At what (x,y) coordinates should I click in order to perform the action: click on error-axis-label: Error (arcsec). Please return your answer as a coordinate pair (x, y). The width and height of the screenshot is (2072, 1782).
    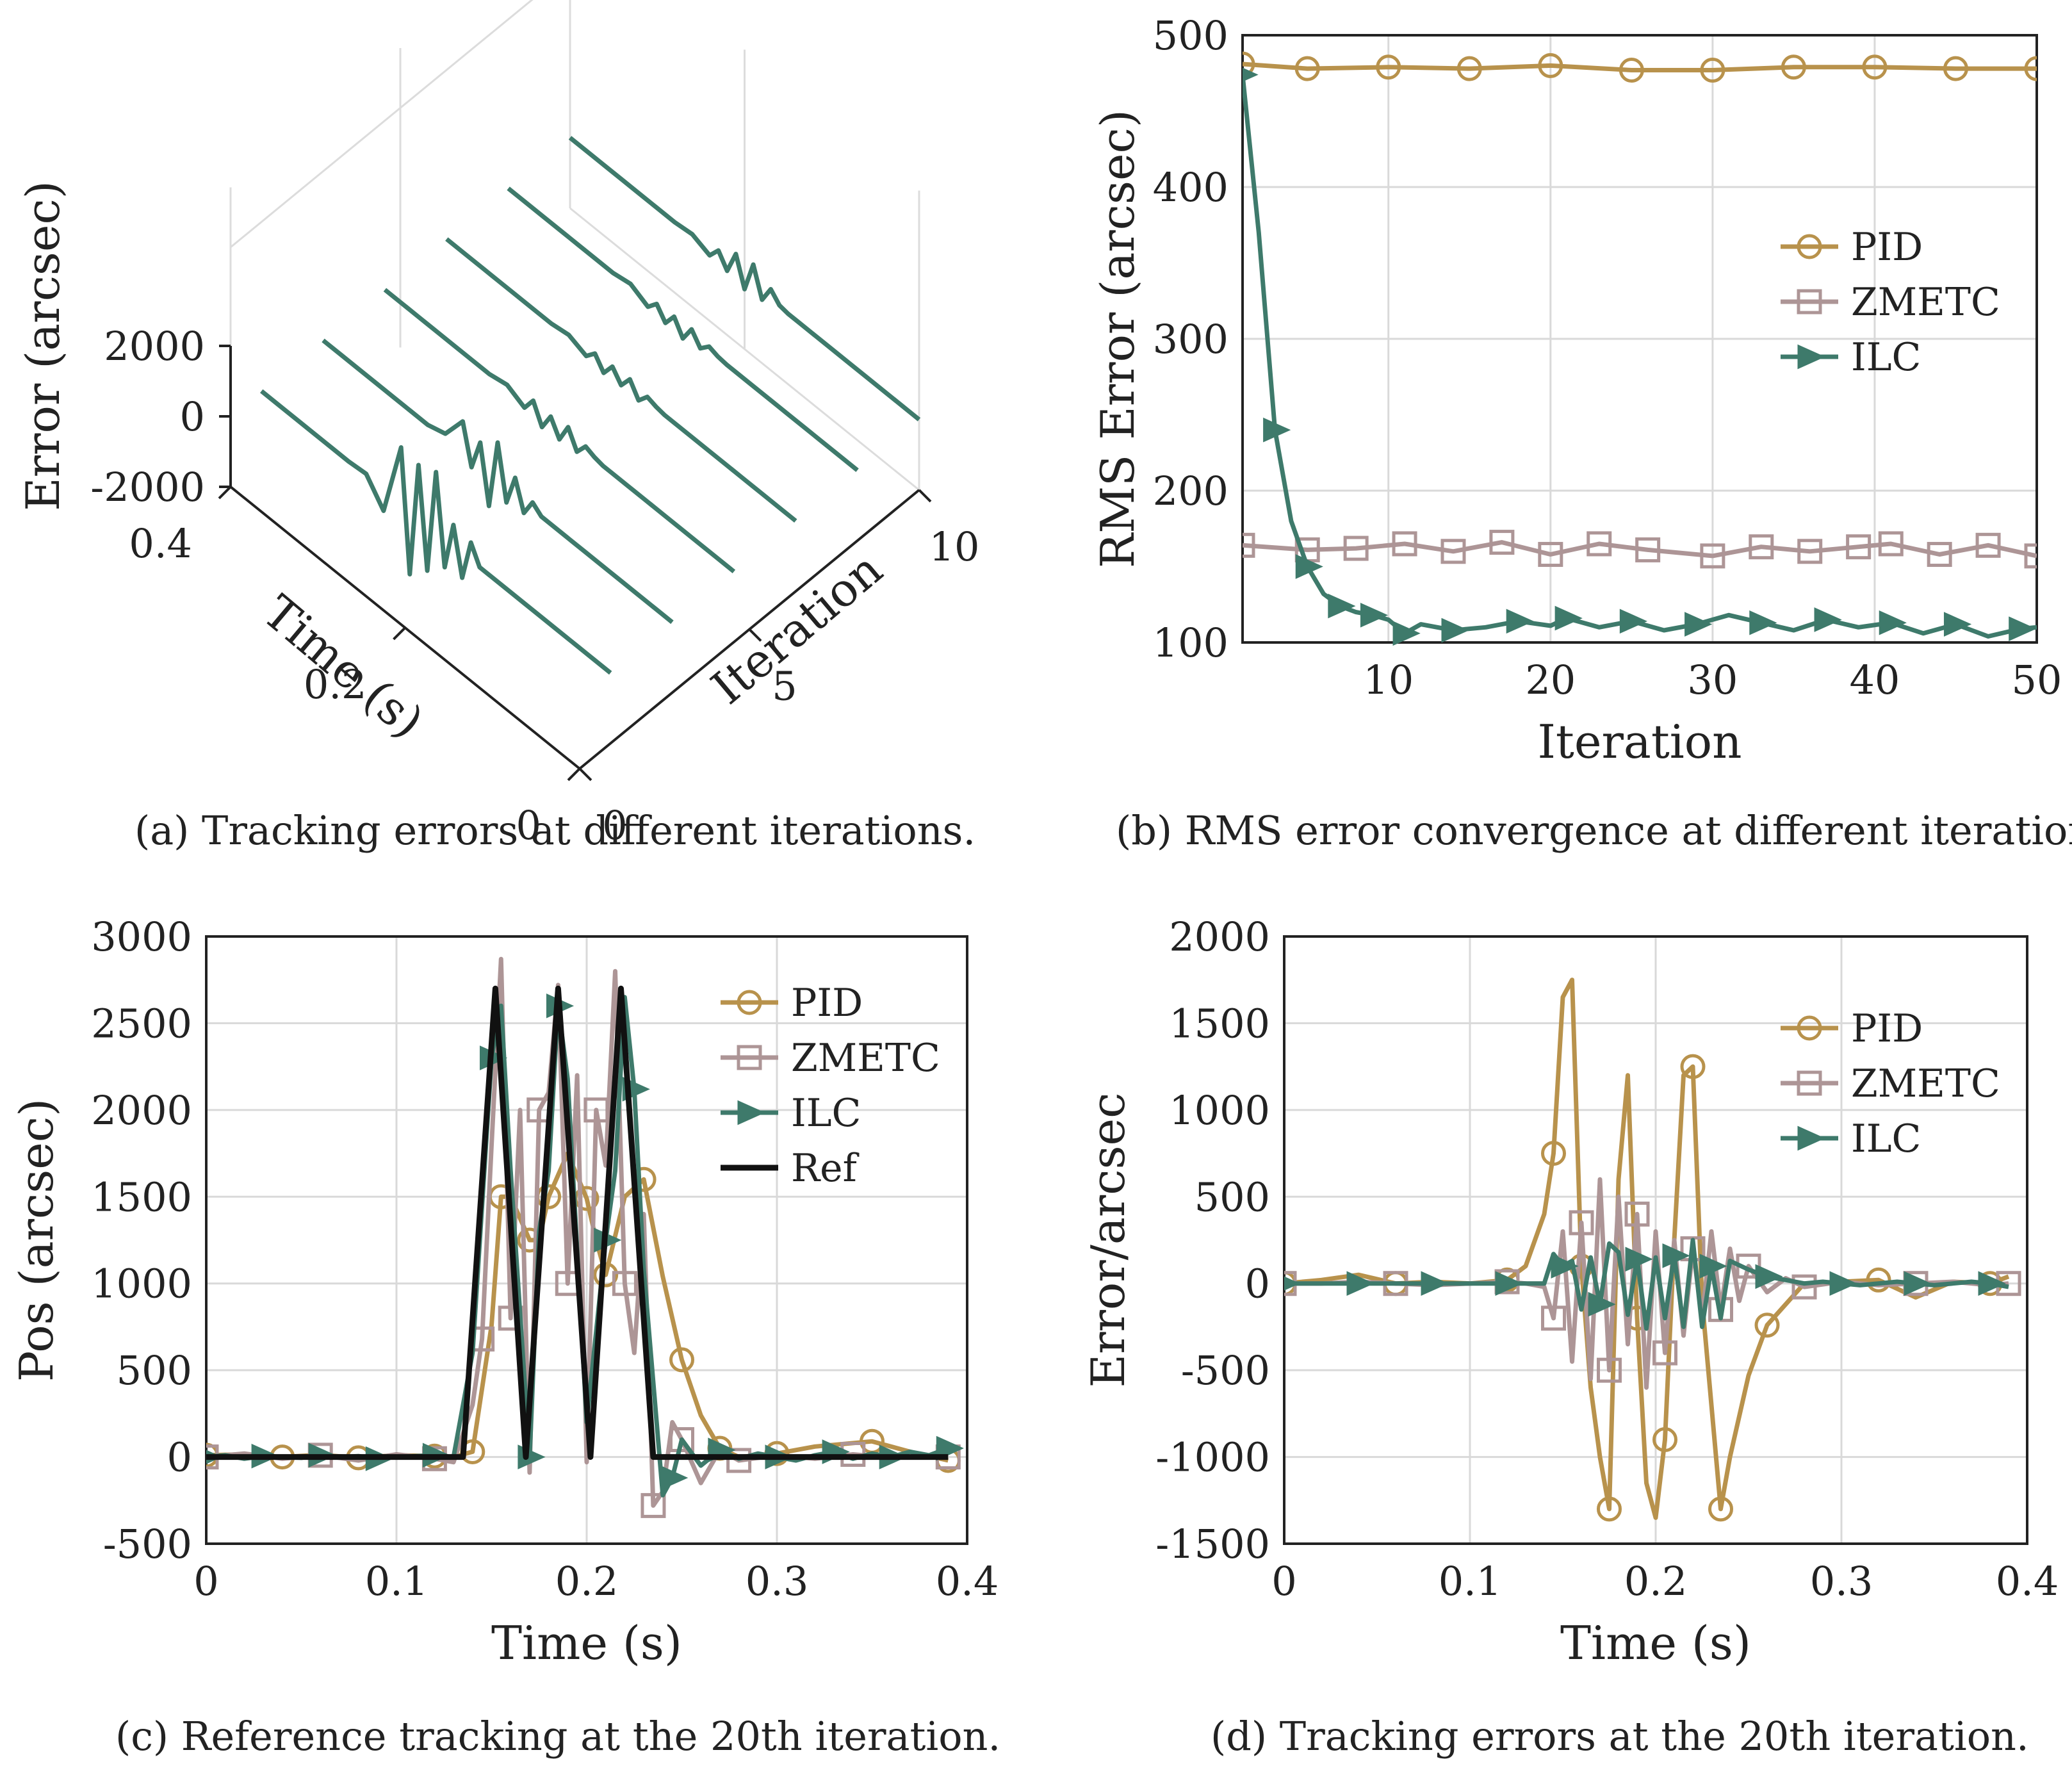
    Looking at the image, I should click on (43, 346).